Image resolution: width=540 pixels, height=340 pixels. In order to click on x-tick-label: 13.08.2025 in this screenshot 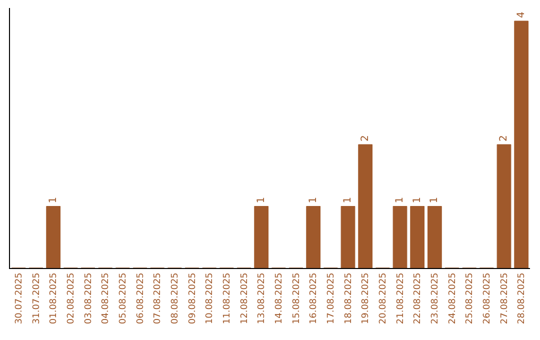, I will do `click(262, 298)`.